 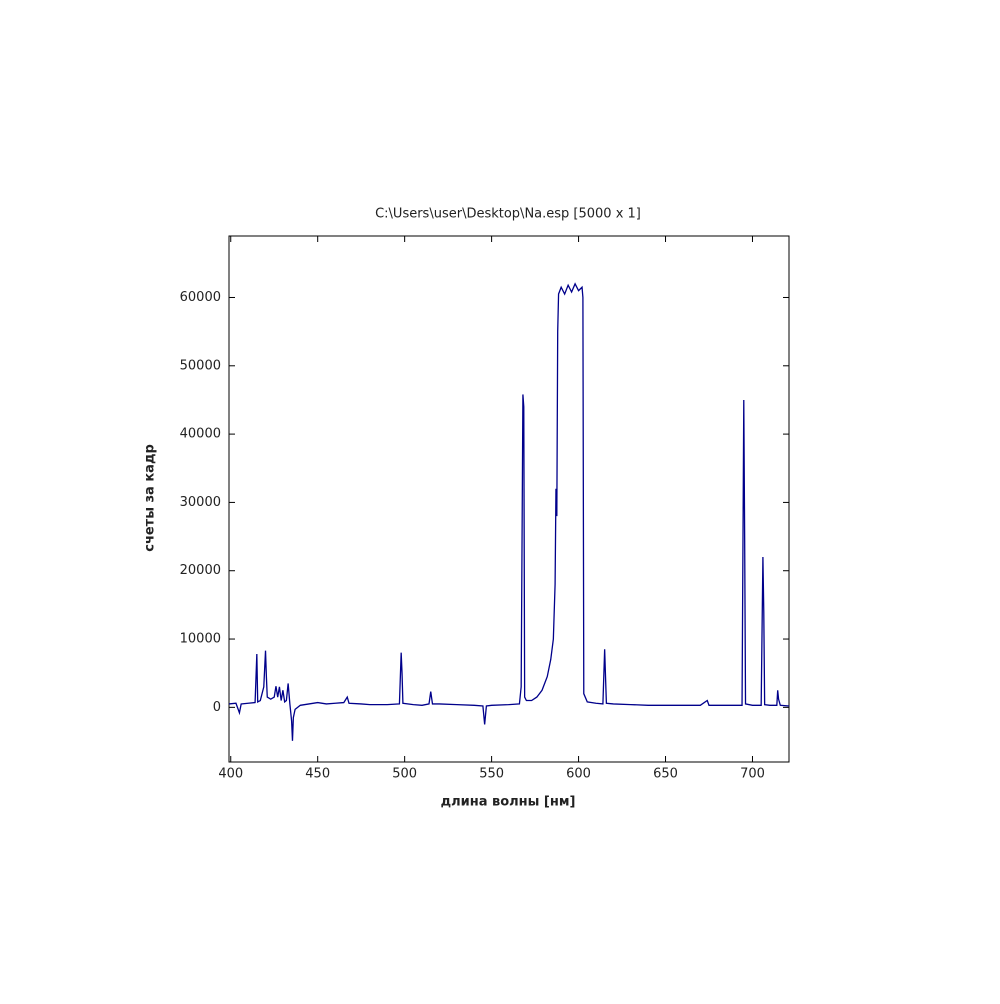 What do you see at coordinates (200, 502) in the screenshot?
I see `y-tick-label: 30000` at bounding box center [200, 502].